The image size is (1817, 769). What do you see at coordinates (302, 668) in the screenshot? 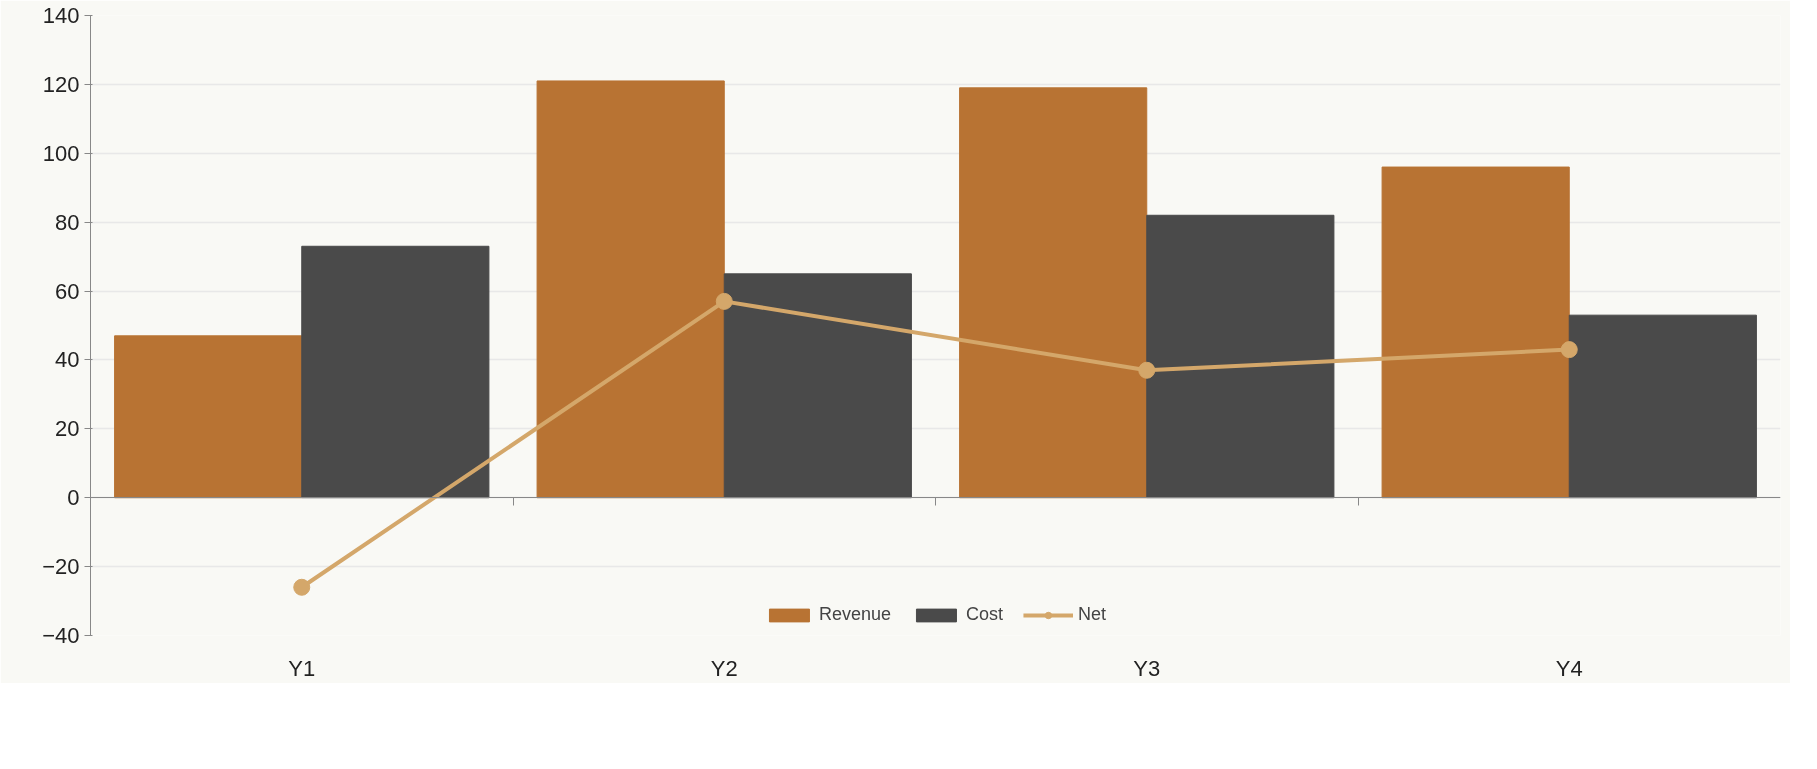
I see `x-tick-label: Y1` at bounding box center [302, 668].